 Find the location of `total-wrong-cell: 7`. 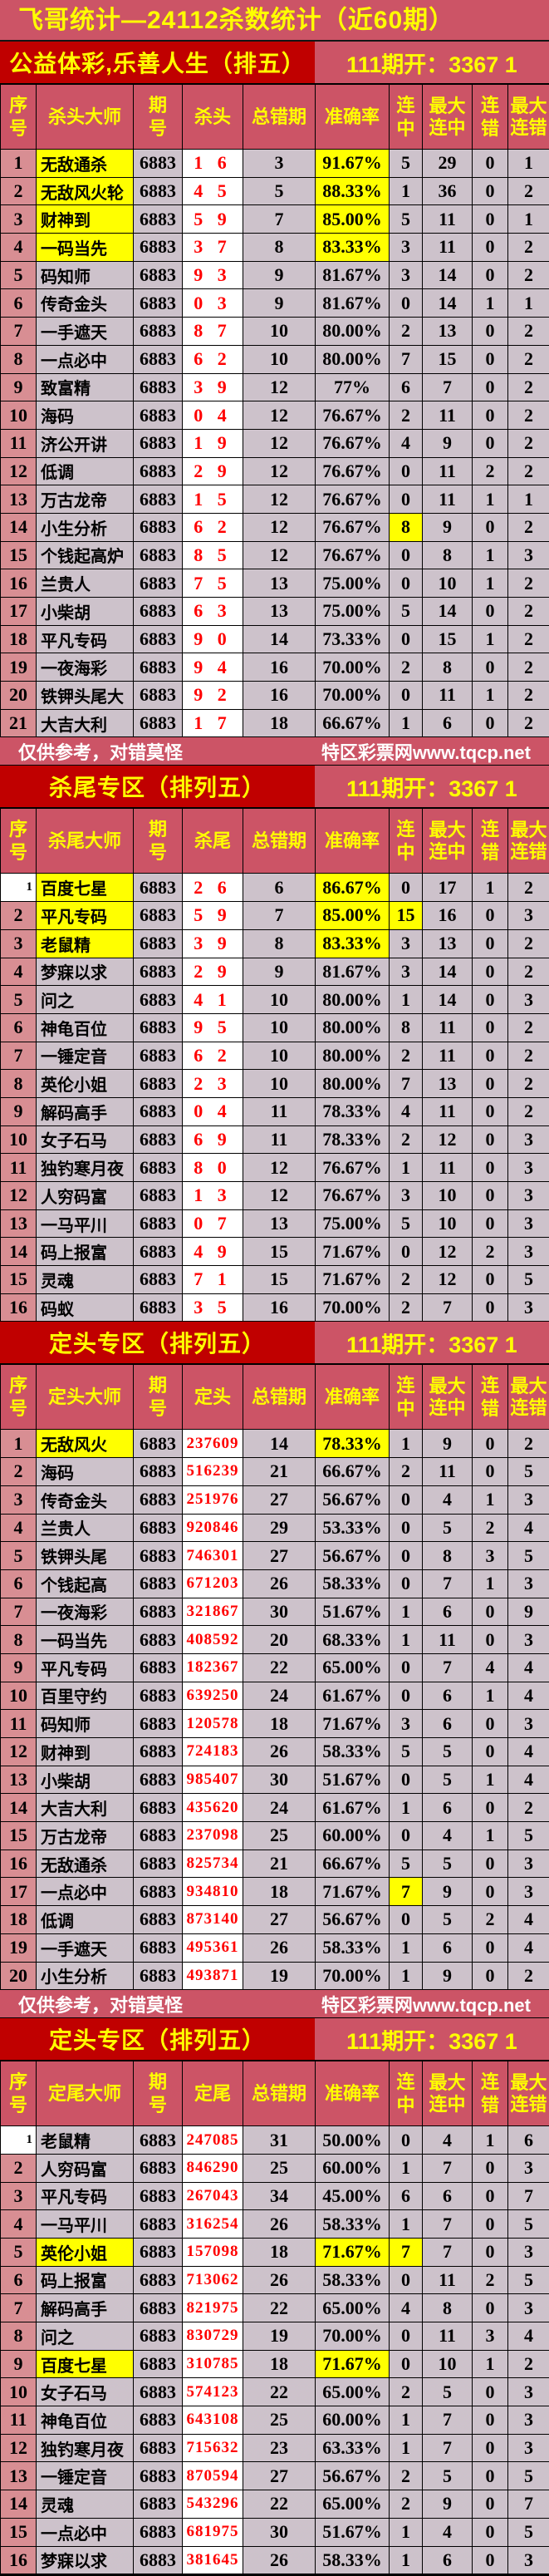

total-wrong-cell: 7 is located at coordinates (279, 219).